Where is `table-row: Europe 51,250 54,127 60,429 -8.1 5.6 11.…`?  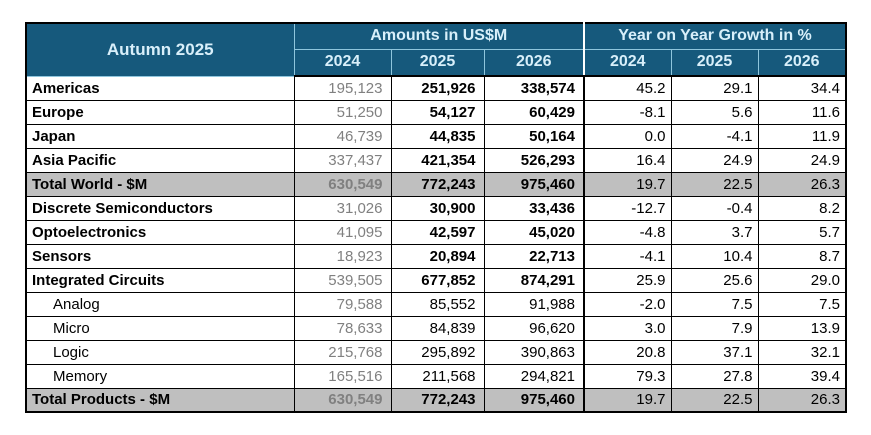 table-row: Europe 51,250 54,127 60,429 -8.1 5.6 11.… is located at coordinates (436, 112).